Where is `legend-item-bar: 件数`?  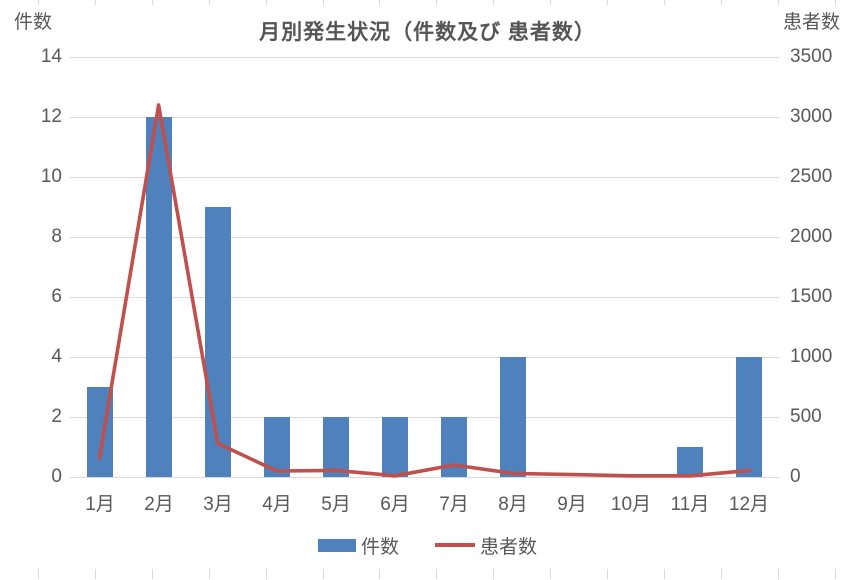
legend-item-bar: 件数 is located at coordinates (358, 545).